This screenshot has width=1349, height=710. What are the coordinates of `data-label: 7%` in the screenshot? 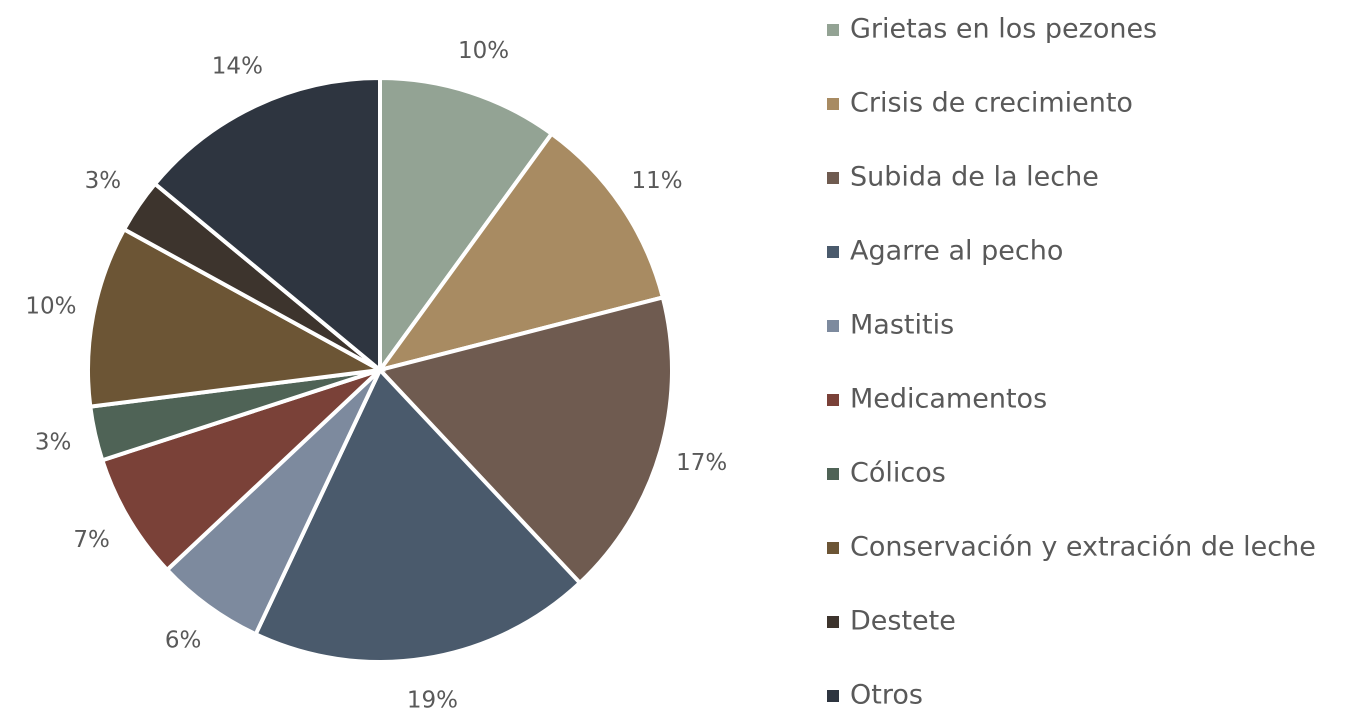 It's located at (91, 540).